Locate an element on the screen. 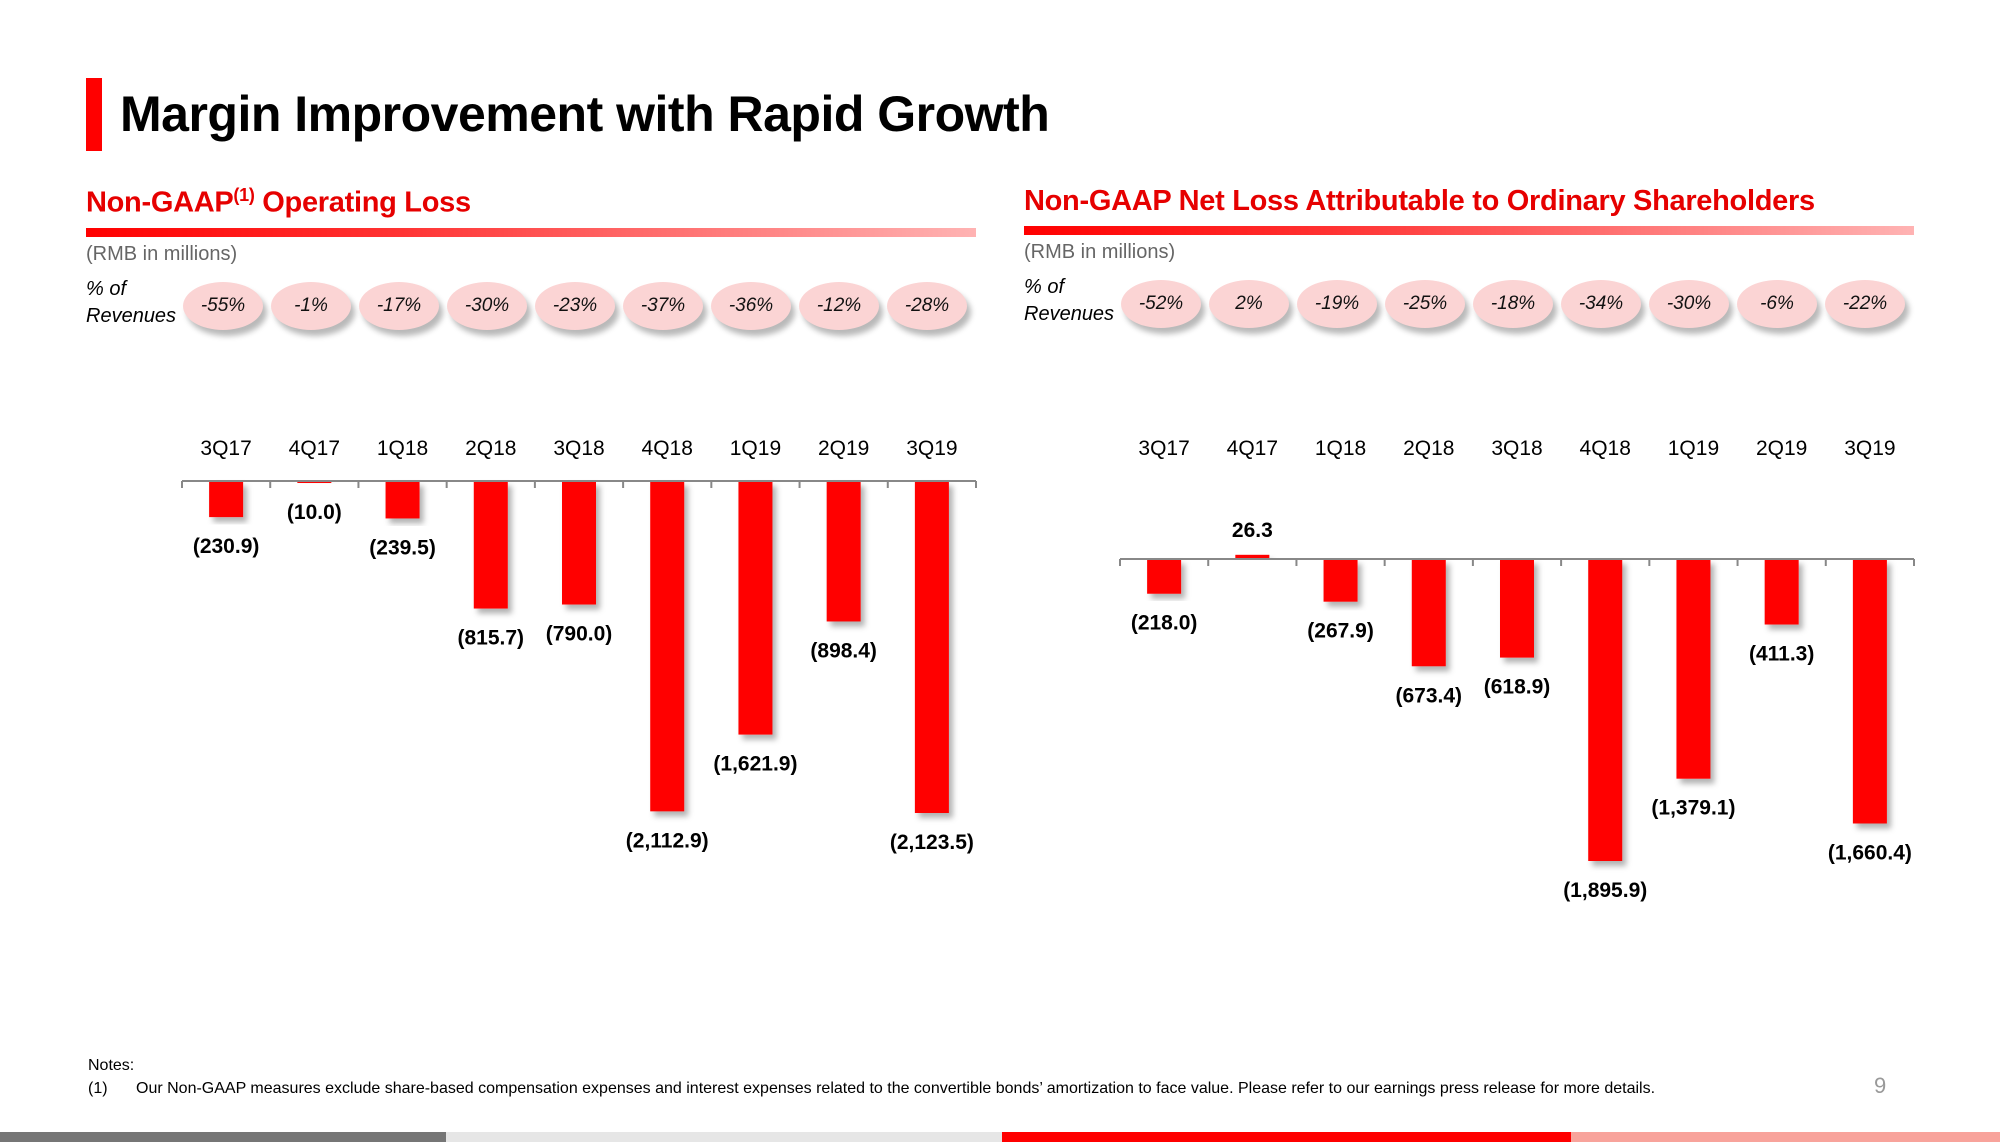 This screenshot has width=2000, height=1142. pct-pill: -37% is located at coordinates (663, 305).